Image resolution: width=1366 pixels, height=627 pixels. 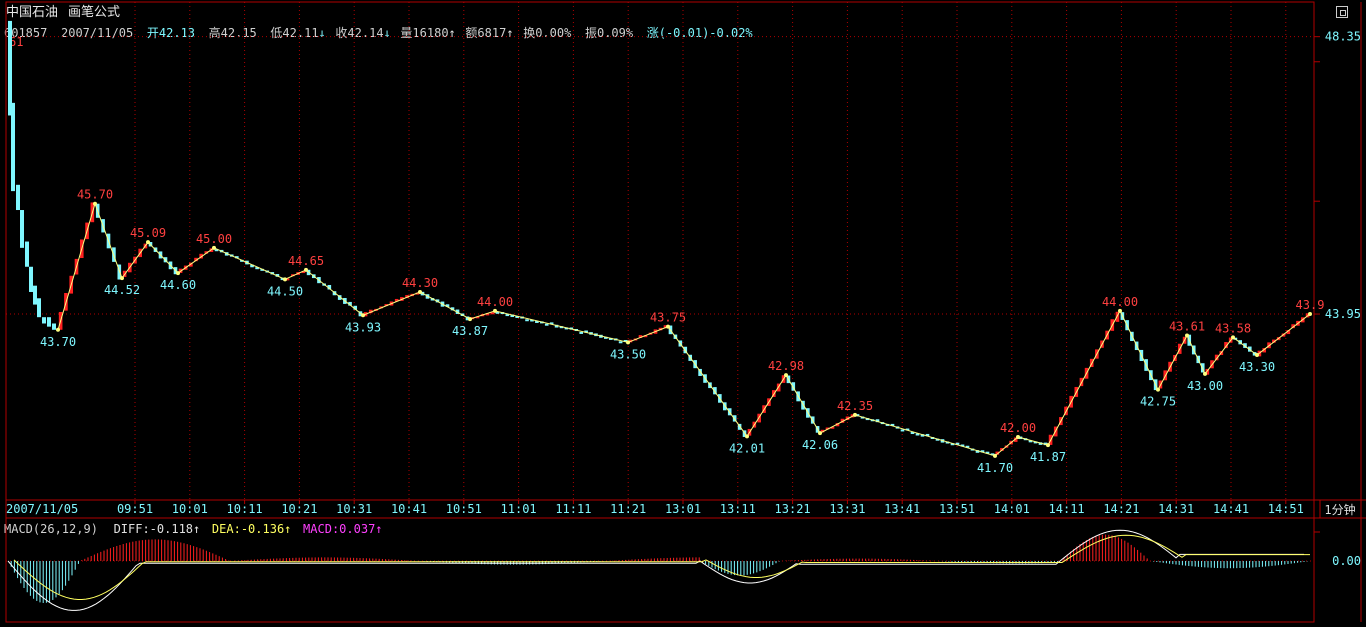 I want to click on pivot-label: 41.87, so click(x=1048, y=457).